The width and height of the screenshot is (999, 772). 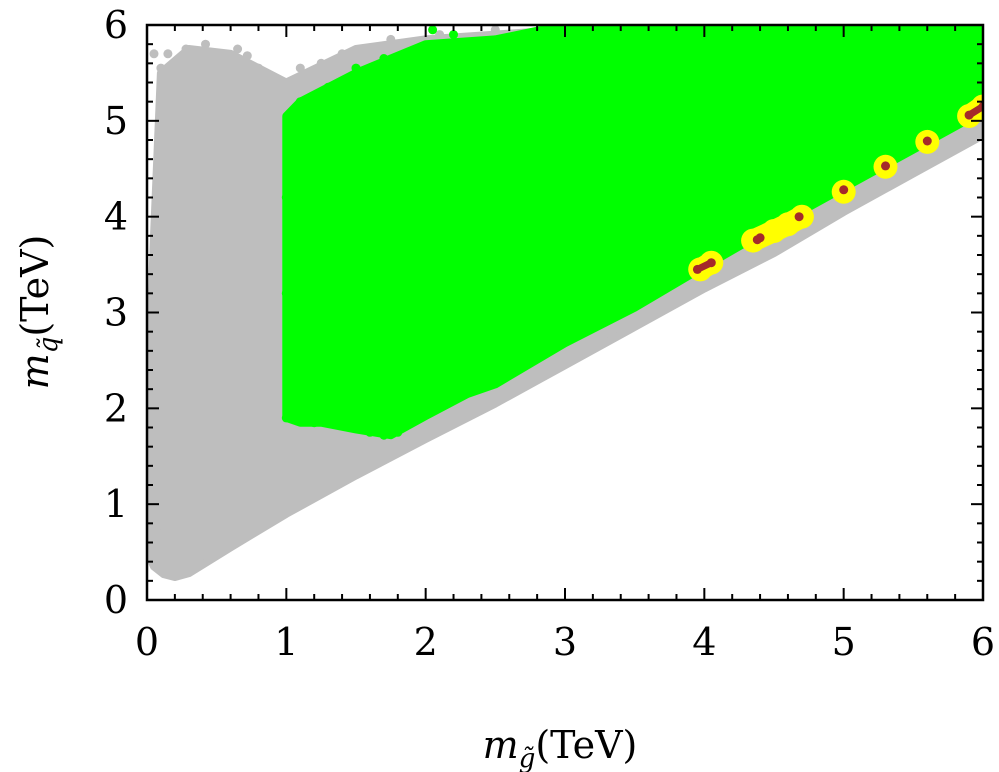 I want to click on y-tick-label: 0, so click(x=116, y=600).